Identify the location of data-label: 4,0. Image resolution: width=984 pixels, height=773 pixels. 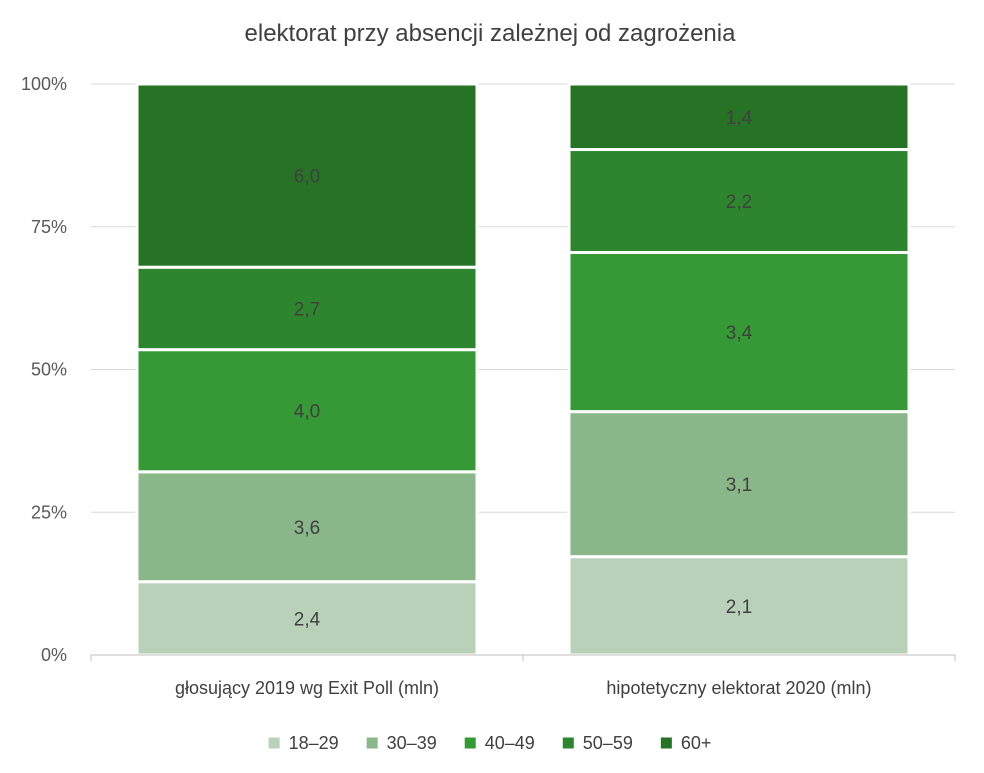
(307, 412).